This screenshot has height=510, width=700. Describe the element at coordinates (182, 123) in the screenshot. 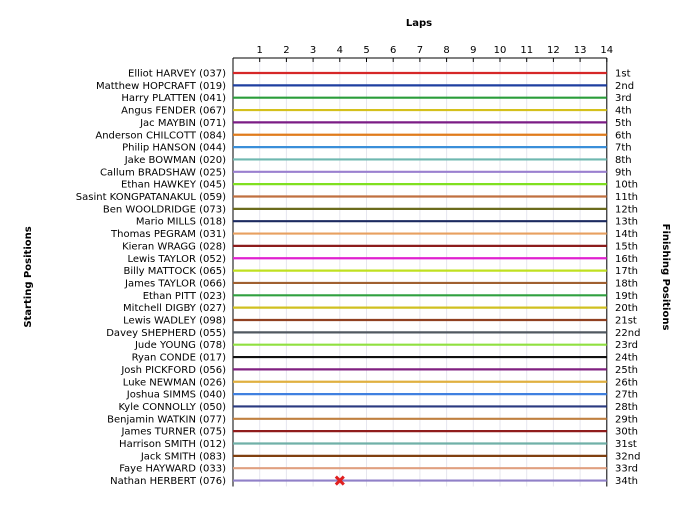

I see `starting-position-label: Jac MAYBIN (071)` at that location.